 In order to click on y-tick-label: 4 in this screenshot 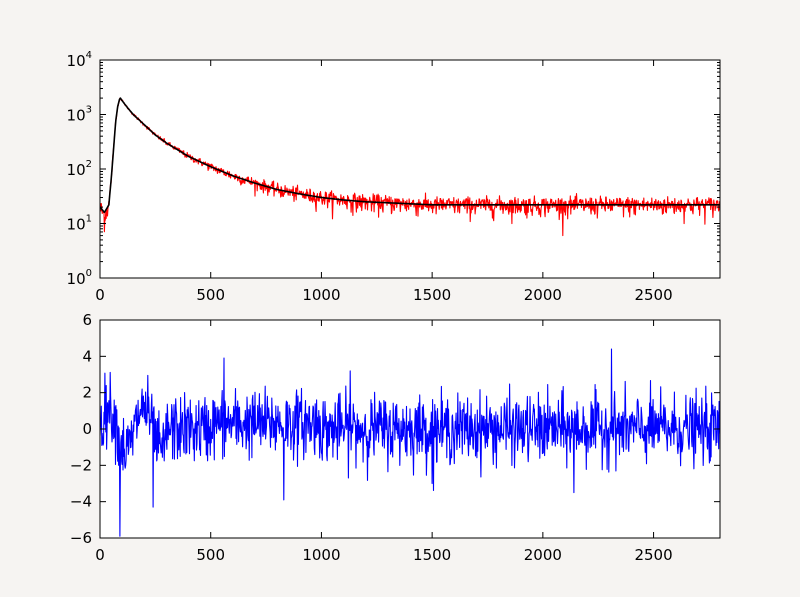, I will do `click(87, 356)`.